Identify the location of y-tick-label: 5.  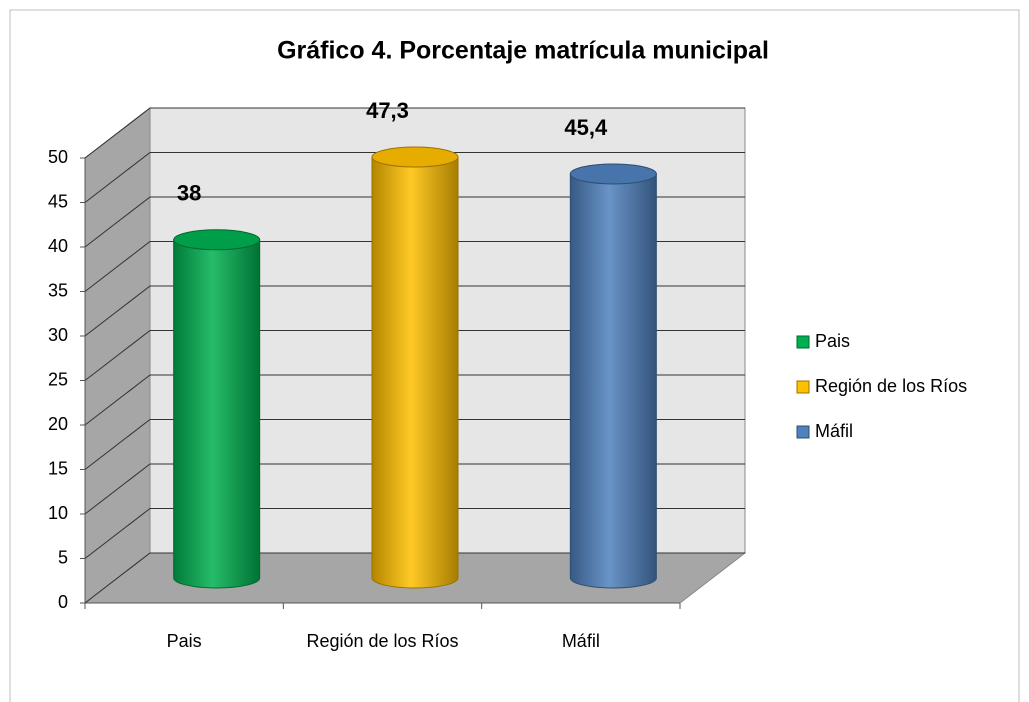
(63, 557).